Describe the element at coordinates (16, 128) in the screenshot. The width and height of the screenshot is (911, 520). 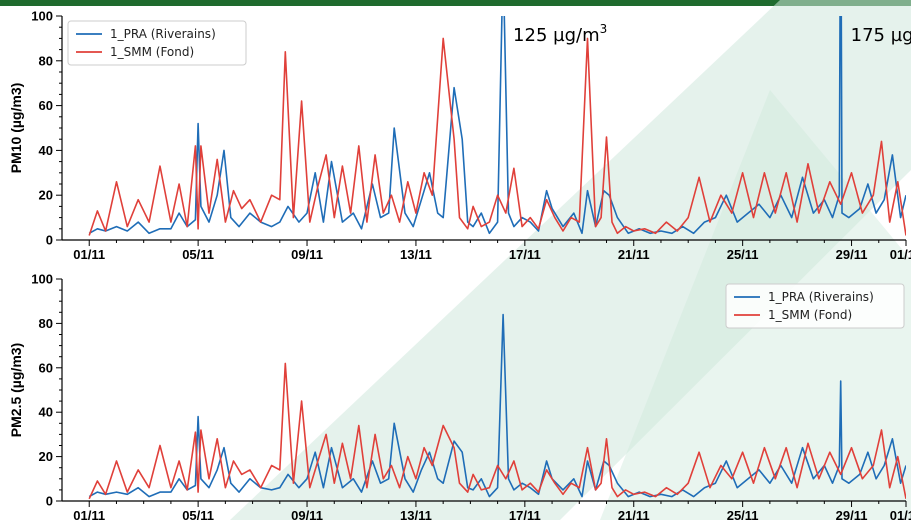
I see `y-axis-title: PM10 (µg/m3)` at that location.